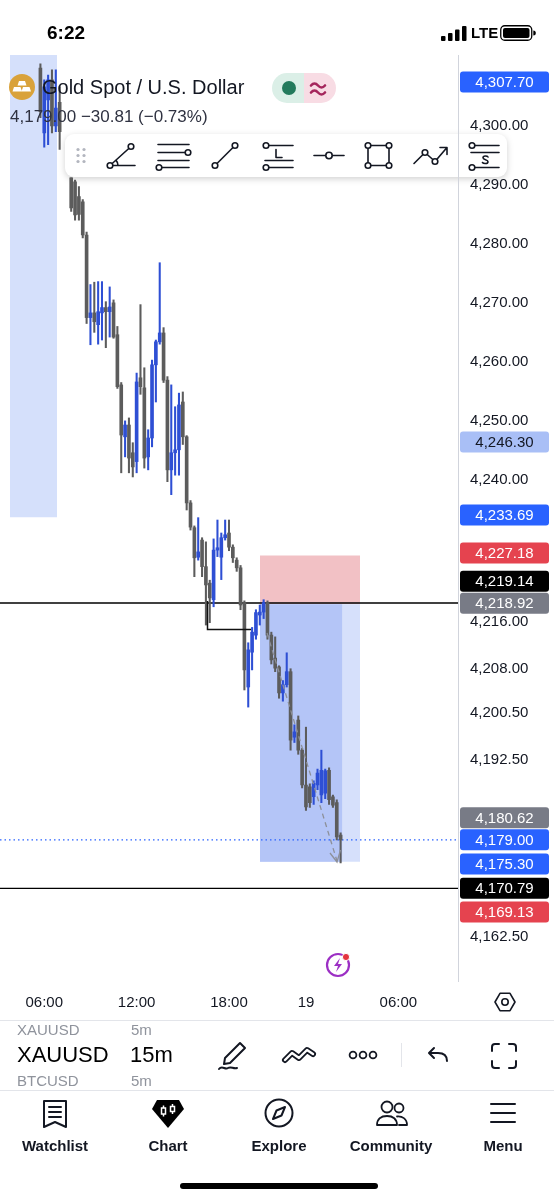 Image resolution: width=554 pixels, height=1200 pixels. What do you see at coordinates (136, 1001) in the screenshot?
I see `x-tick-label: 12:00` at bounding box center [136, 1001].